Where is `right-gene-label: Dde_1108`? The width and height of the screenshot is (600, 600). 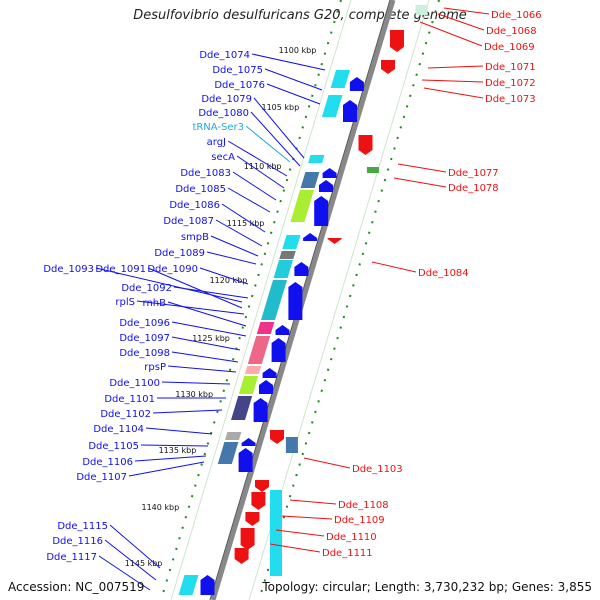 right-gene-label: Dde_1108 is located at coordinates (363, 505).